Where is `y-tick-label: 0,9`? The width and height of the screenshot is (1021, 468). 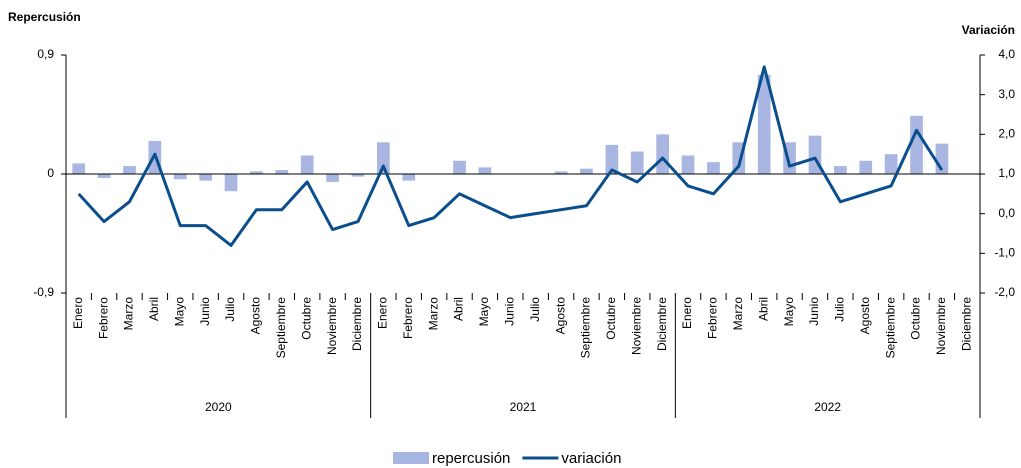
y-tick-label: 0,9 is located at coordinates (45, 54).